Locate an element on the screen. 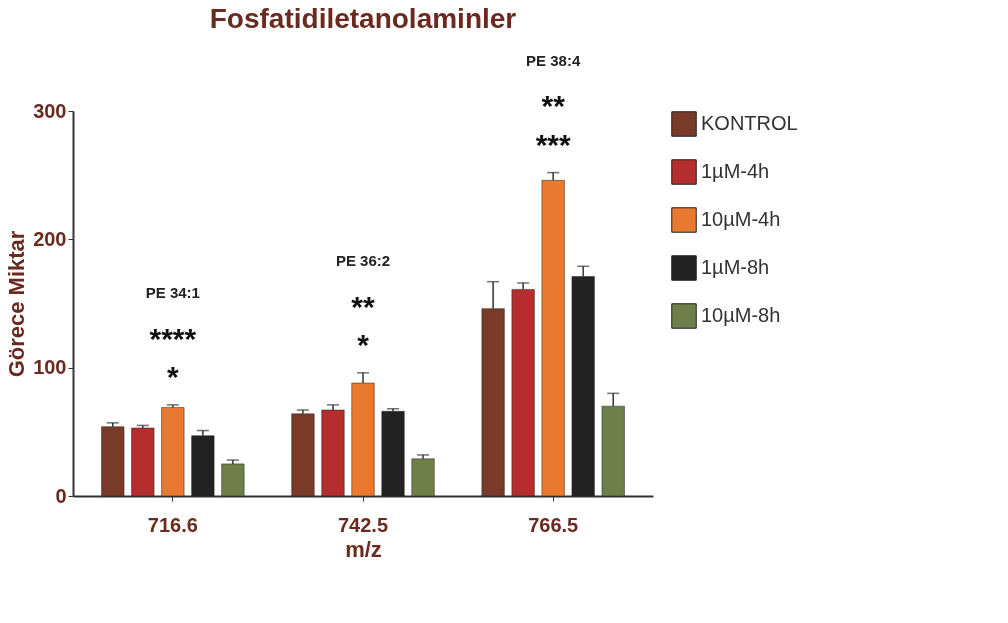  annotation: PE 34:1 is located at coordinates (172, 293).